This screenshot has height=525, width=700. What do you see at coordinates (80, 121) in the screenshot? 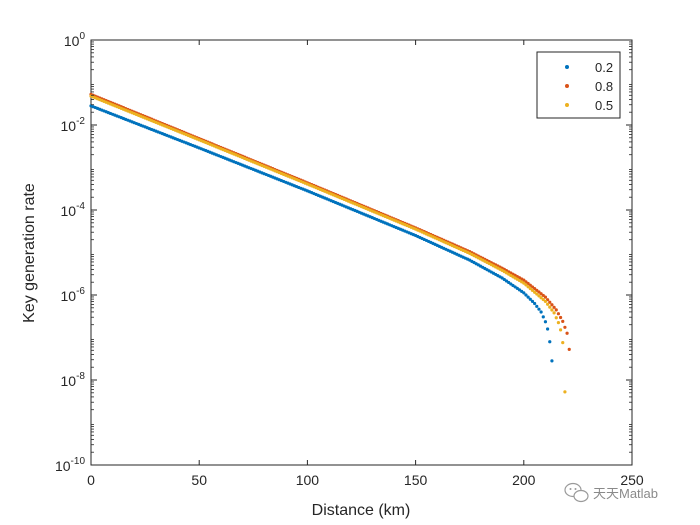
I see `y-tick-exponent: -2` at bounding box center [80, 121].